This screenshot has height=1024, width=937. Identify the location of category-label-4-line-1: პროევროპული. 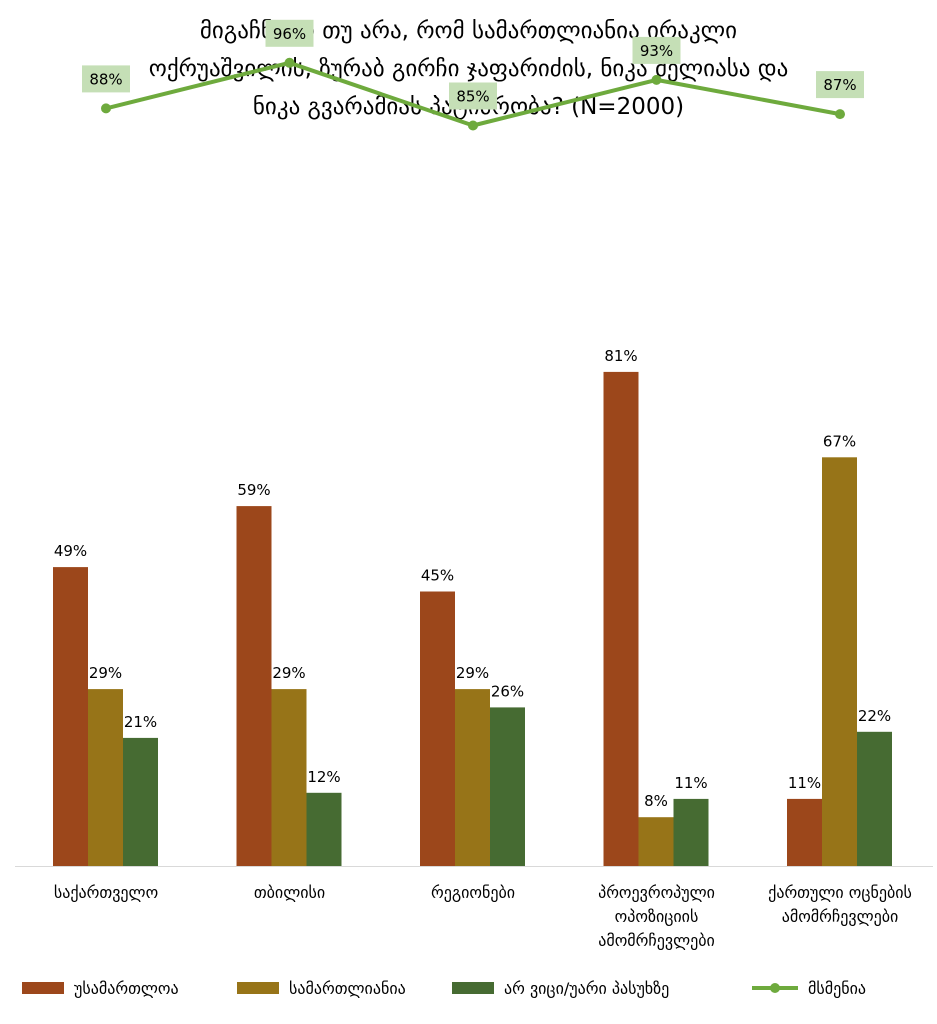
(656, 892).